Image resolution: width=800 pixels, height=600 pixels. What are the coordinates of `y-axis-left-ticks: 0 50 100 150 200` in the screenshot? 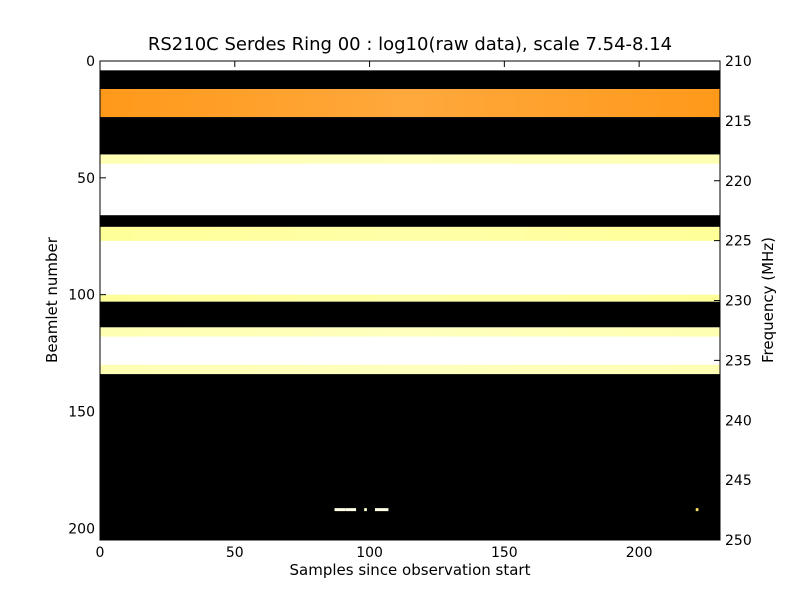 It's located at (87, 295).